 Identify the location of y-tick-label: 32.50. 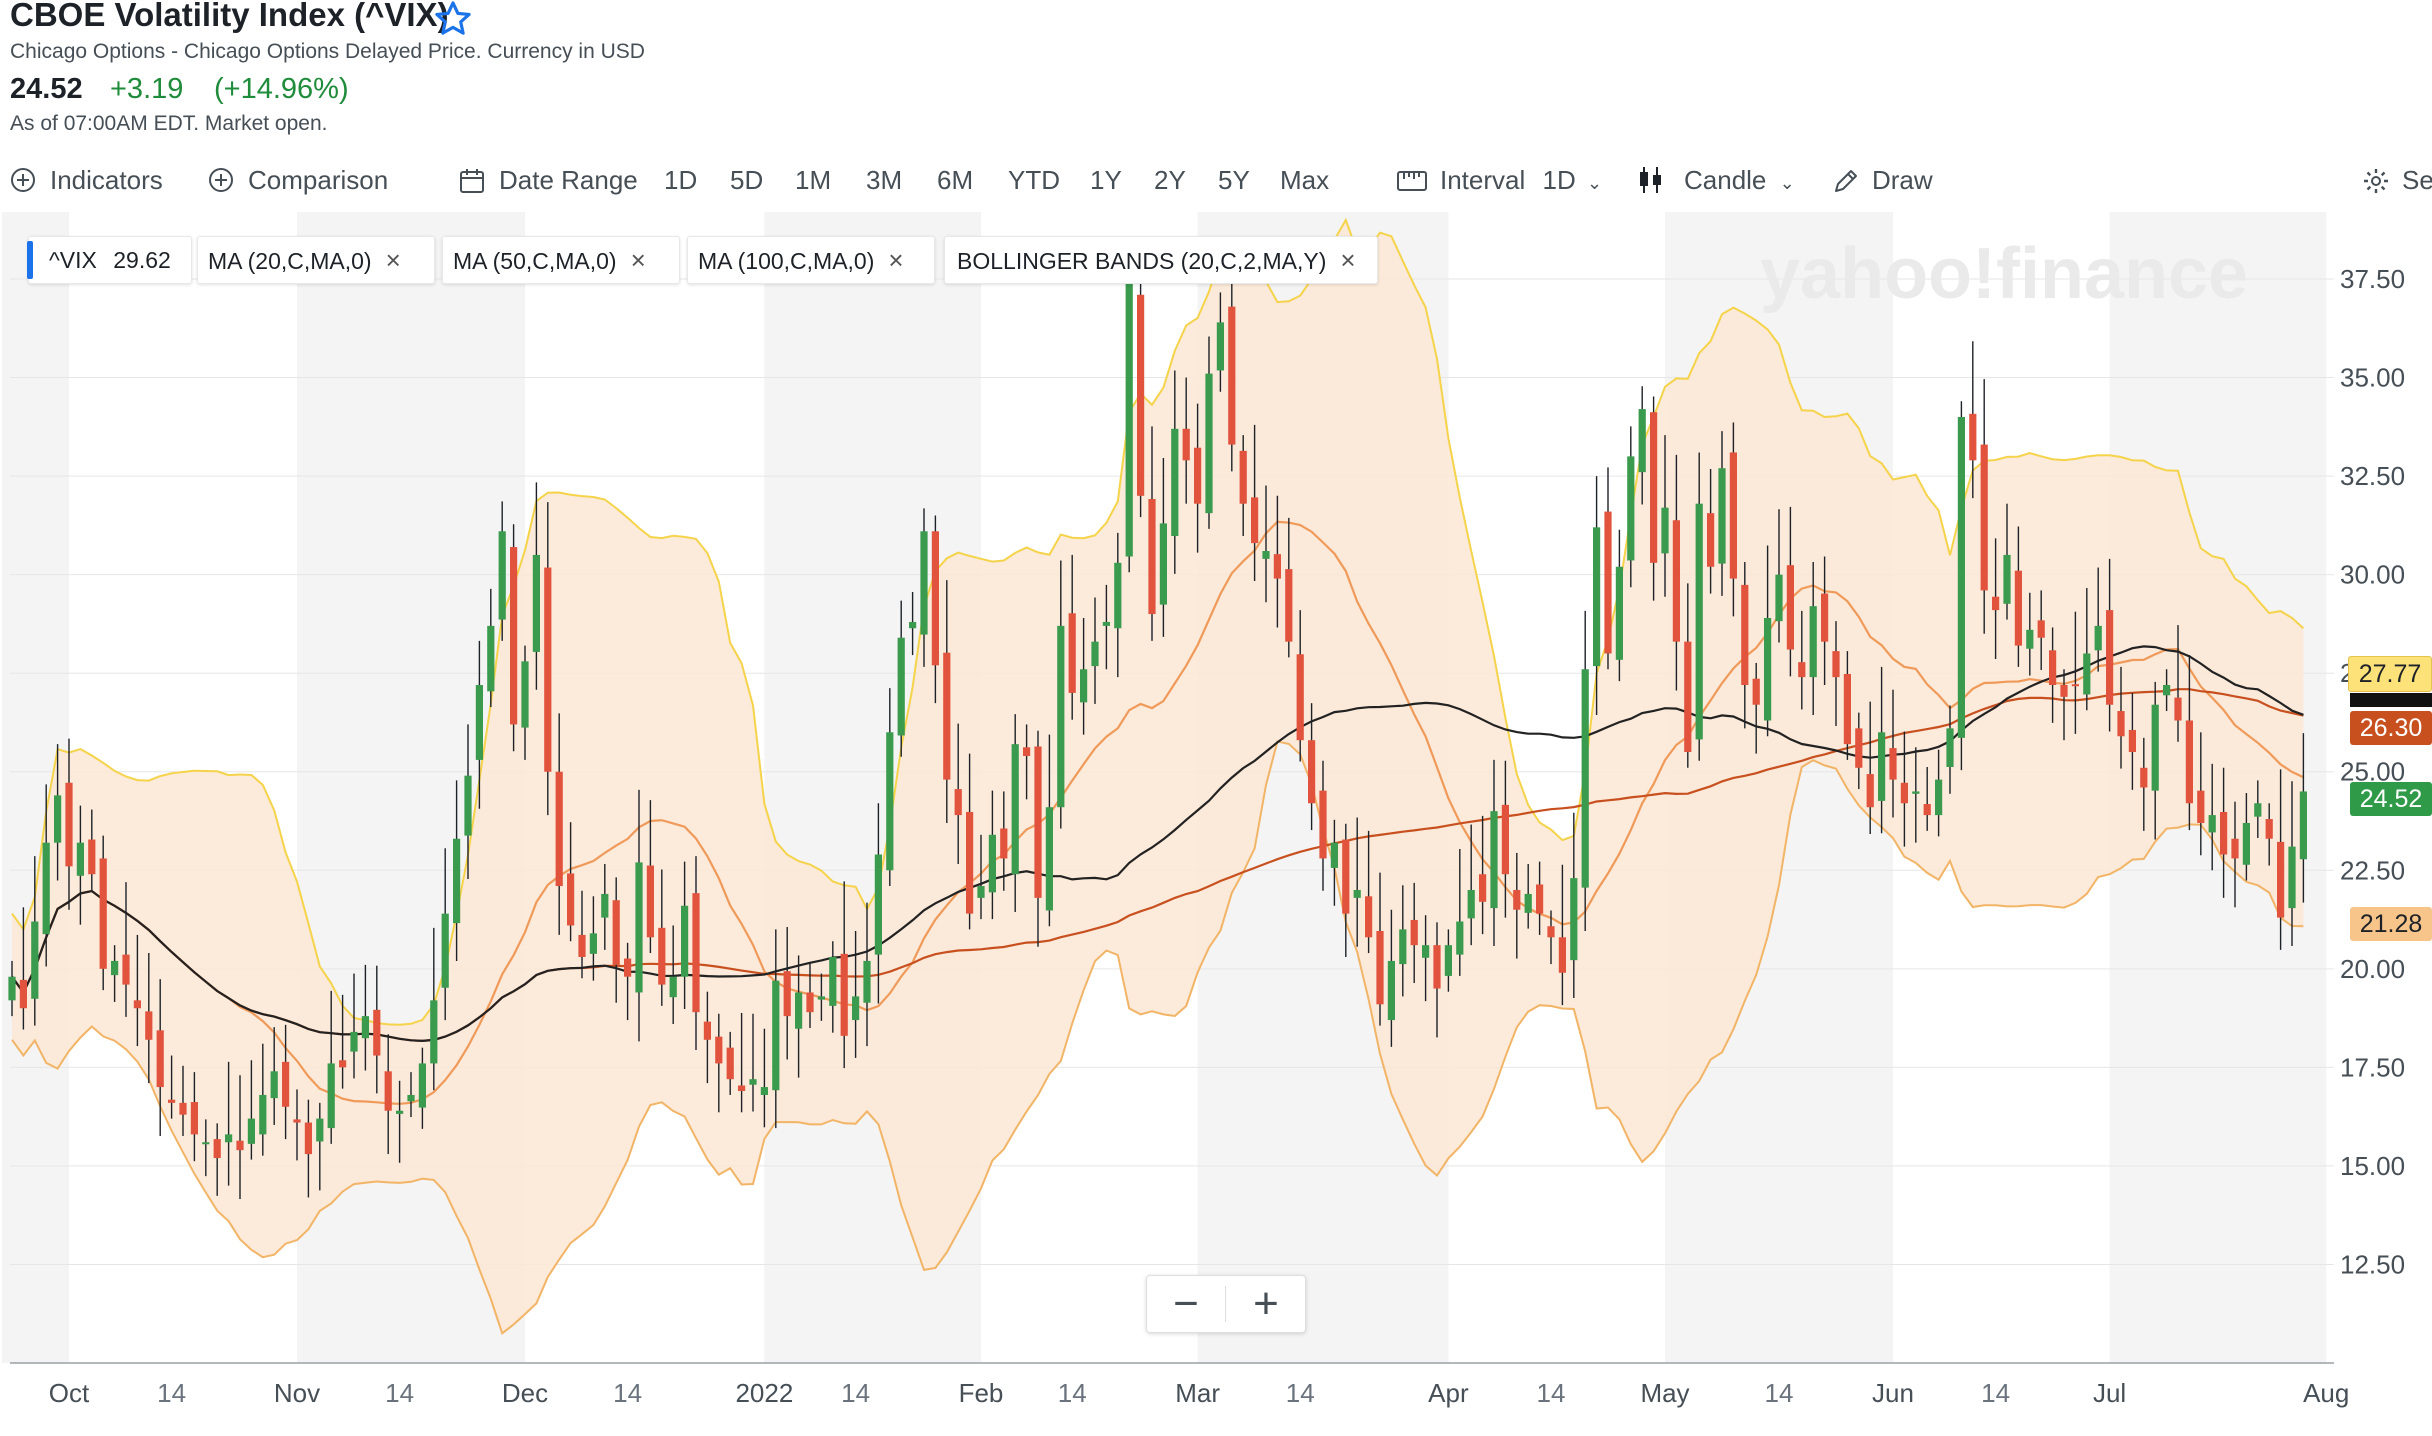
(2372, 476).